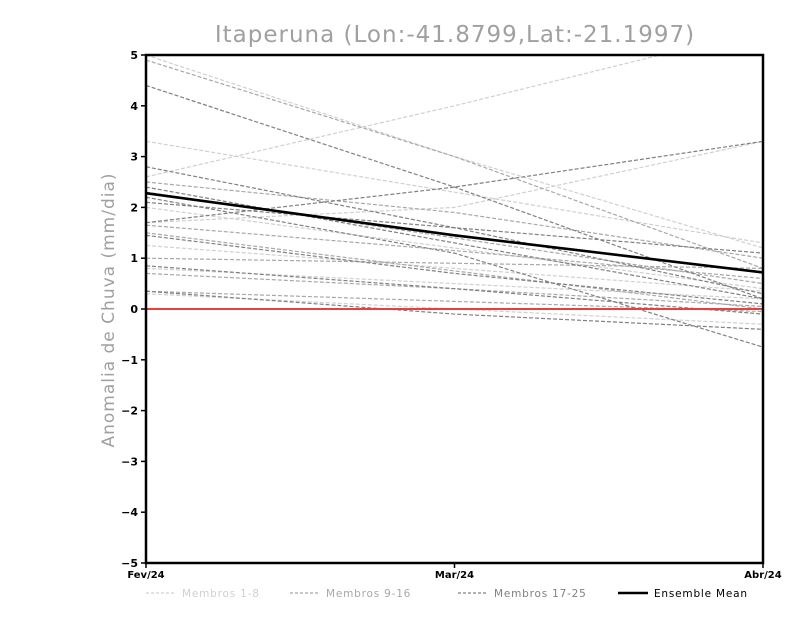  I want to click on y-tick-label: −1, so click(129, 360).